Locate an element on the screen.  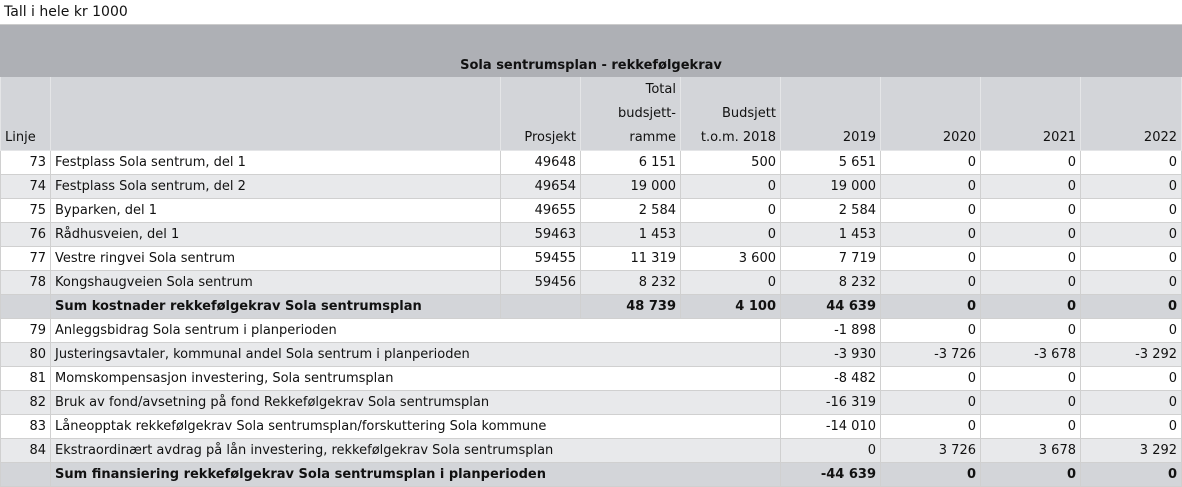
y2019-cell: -44 639 is located at coordinates (830, 474).